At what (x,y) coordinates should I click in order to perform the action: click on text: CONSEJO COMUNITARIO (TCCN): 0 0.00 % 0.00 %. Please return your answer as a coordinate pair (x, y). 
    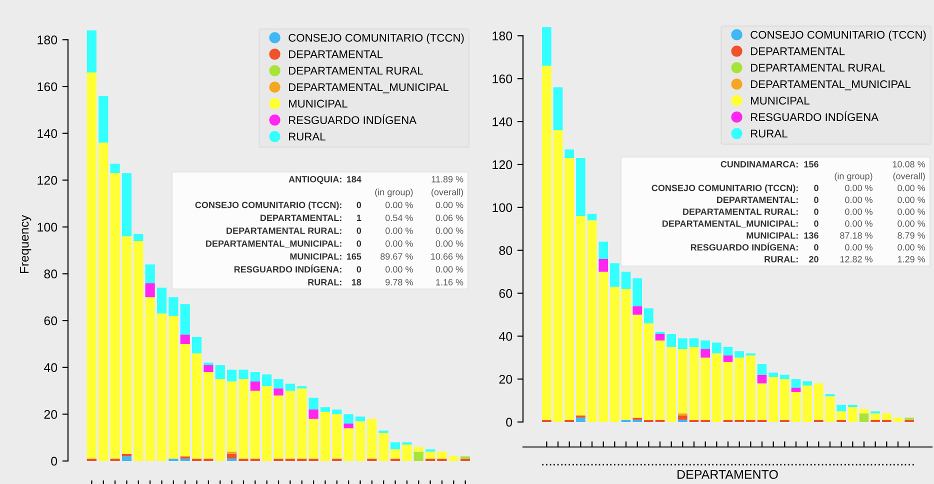
    Looking at the image, I should click on (789, 188).